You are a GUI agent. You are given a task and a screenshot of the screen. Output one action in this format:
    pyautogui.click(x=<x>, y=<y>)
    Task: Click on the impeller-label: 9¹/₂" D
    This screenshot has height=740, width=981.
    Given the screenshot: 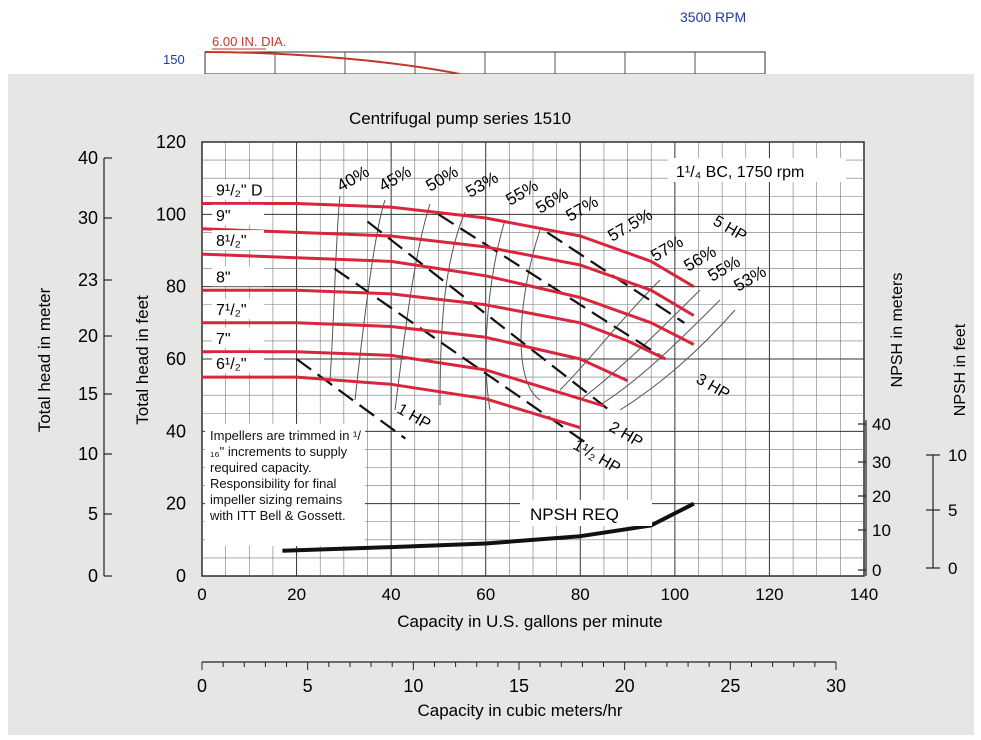 What is the action you would take?
    pyautogui.click(x=239, y=190)
    